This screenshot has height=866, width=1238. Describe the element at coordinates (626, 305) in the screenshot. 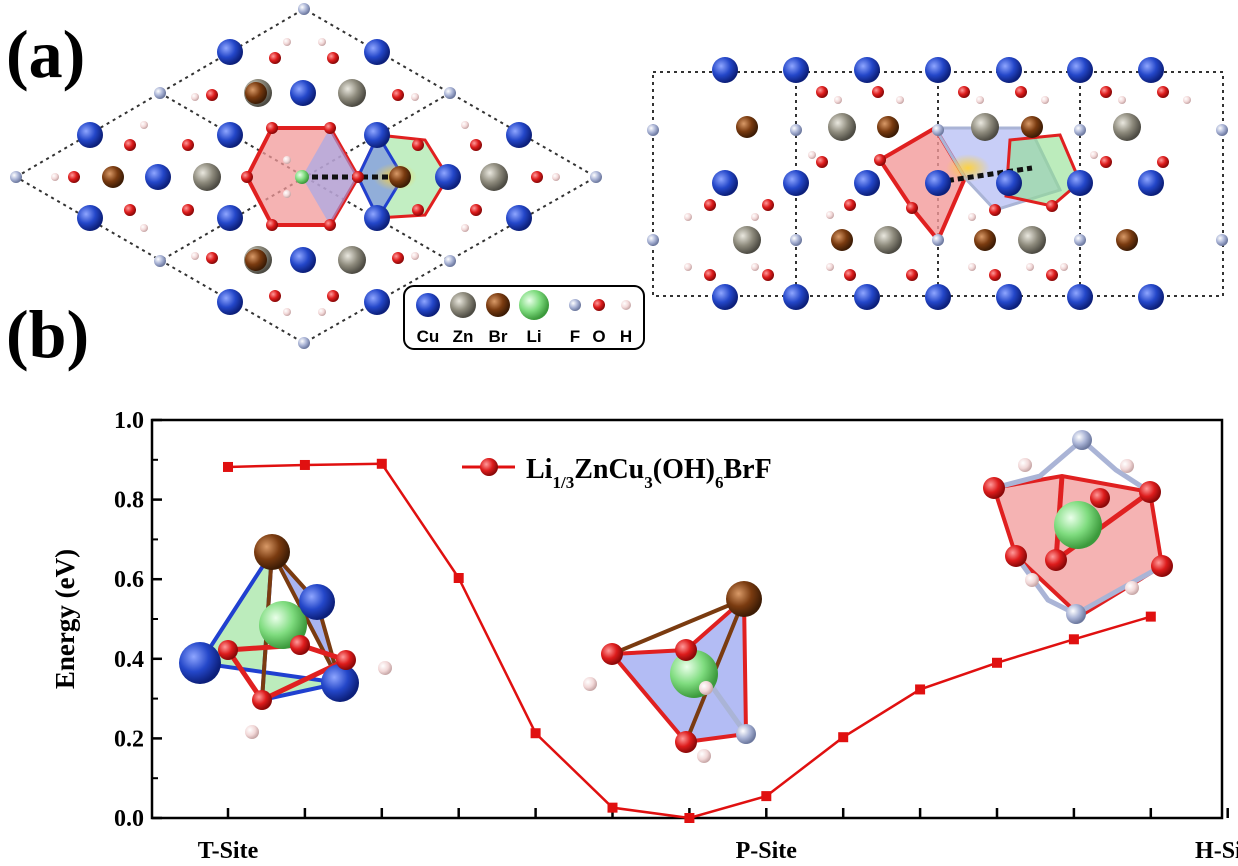

I see `legend-atom-h` at that location.